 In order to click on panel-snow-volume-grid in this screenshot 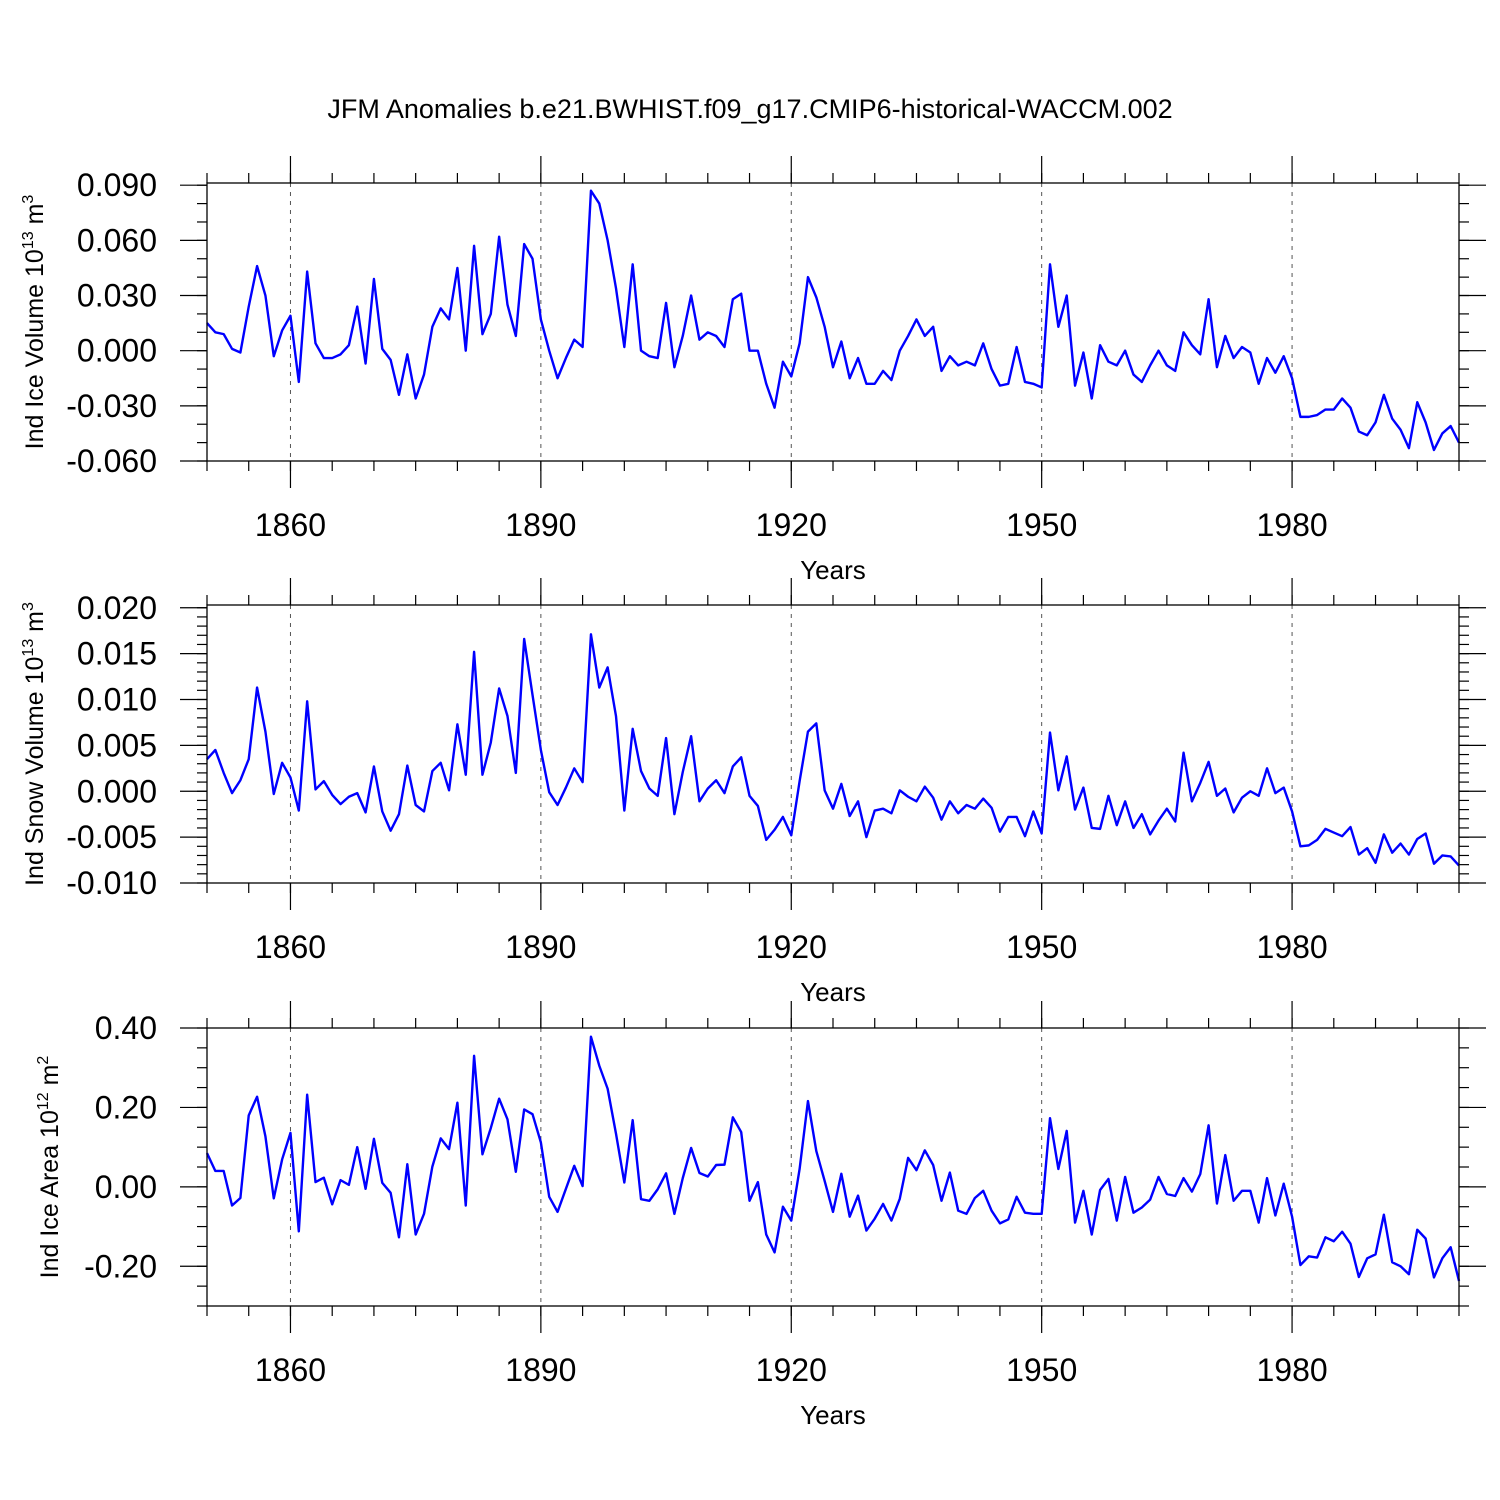, I will do `click(791, 744)`.